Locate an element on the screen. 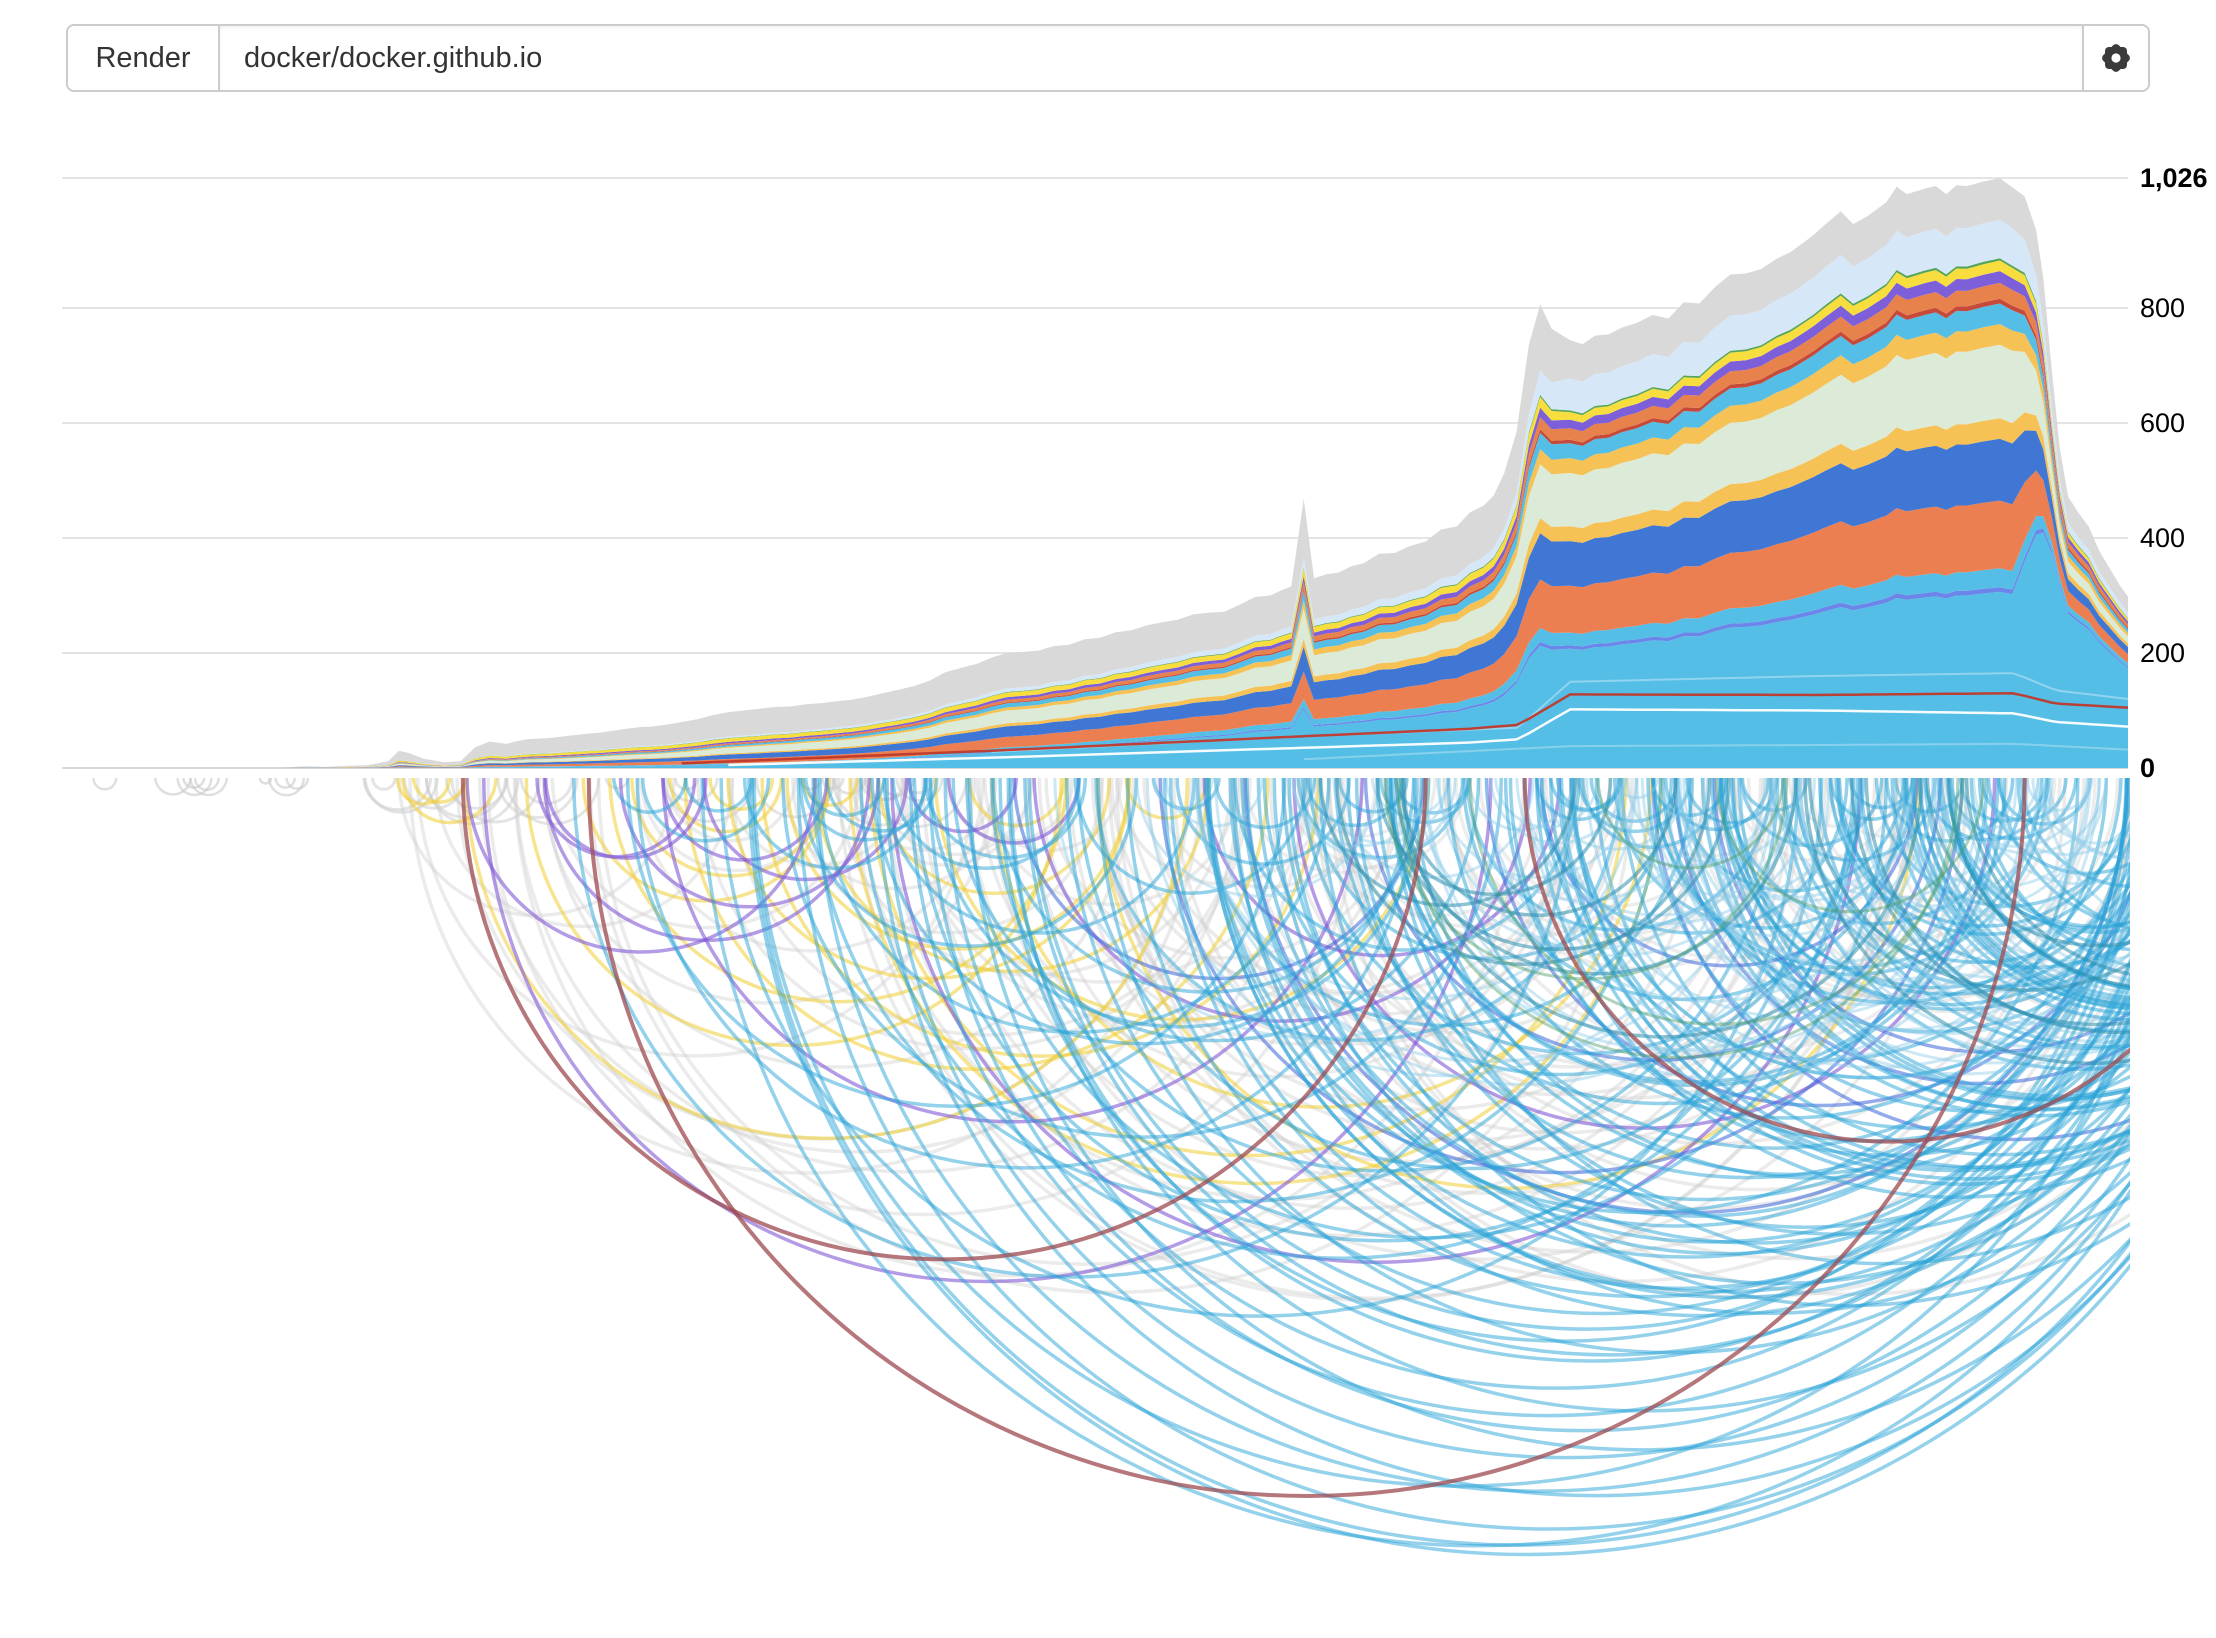 This screenshot has height=1638, width=2216. arc-small-gray-loops is located at coordinates (919, 790).